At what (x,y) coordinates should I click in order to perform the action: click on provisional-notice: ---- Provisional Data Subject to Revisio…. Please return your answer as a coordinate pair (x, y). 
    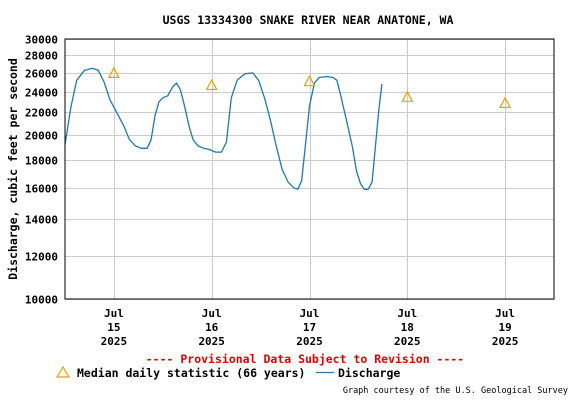
    Looking at the image, I should click on (305, 359).